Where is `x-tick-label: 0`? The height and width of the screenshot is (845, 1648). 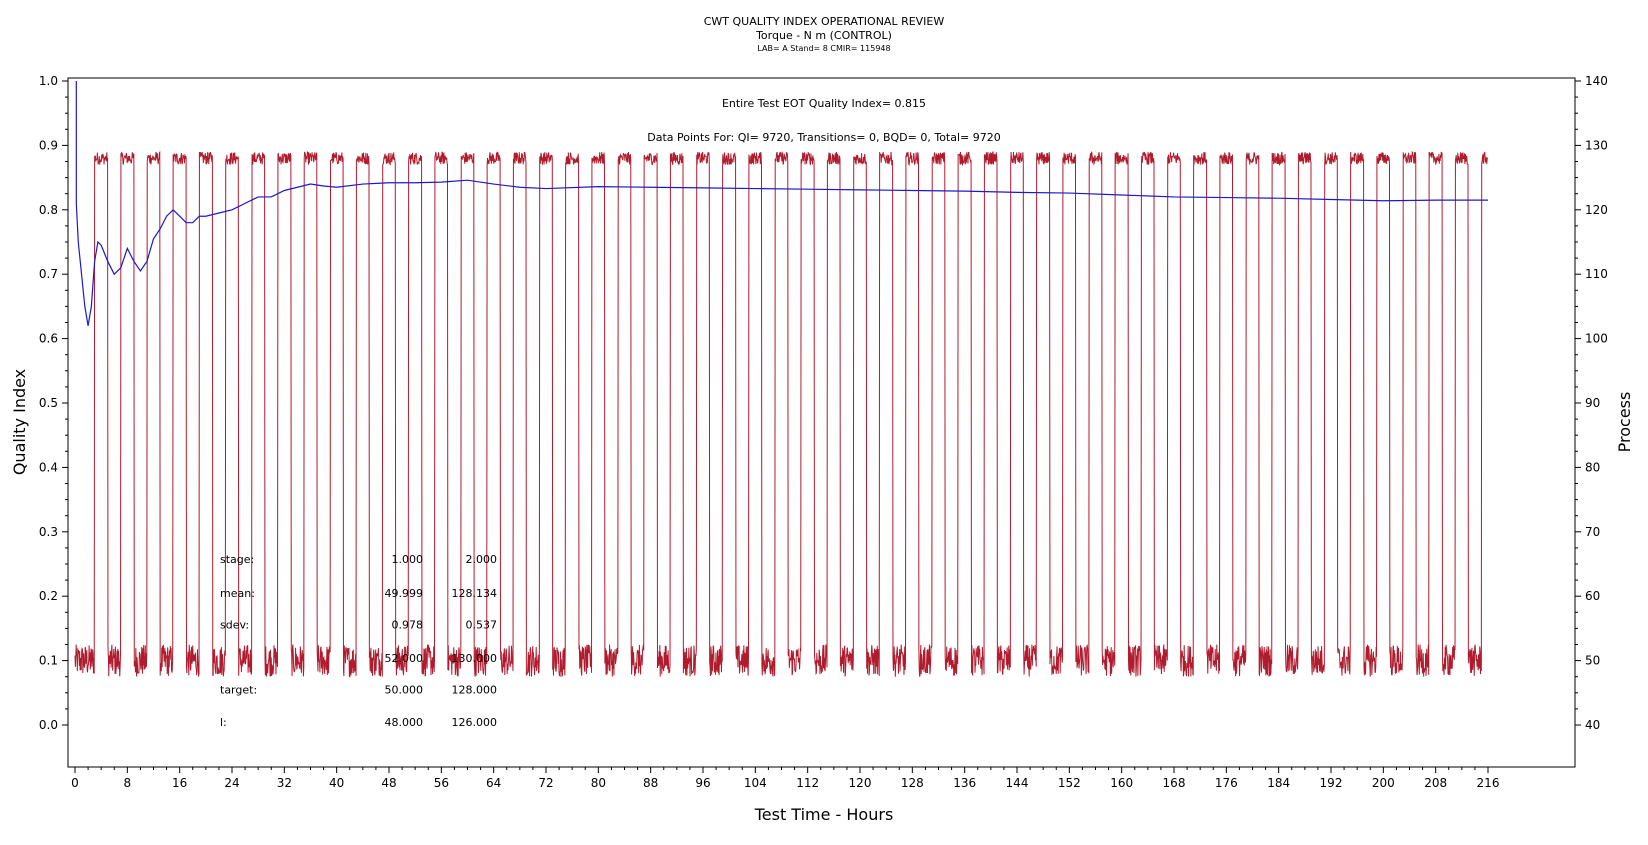
x-tick-label: 0 is located at coordinates (75, 783).